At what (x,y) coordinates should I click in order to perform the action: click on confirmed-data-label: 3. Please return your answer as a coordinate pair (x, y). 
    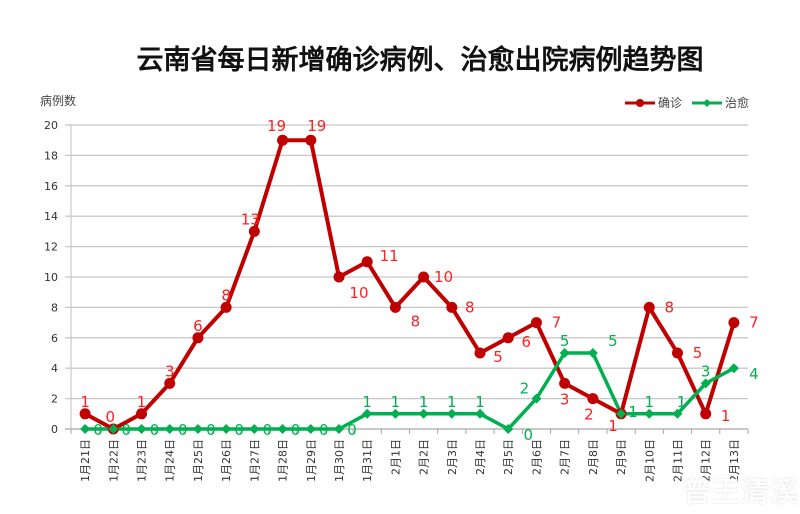
    Looking at the image, I should click on (565, 399).